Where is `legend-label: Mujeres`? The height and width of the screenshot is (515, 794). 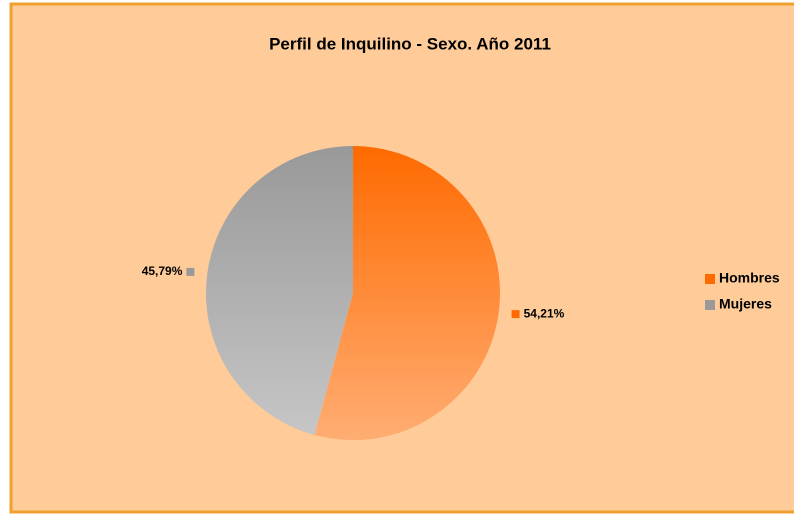 legend-label: Mujeres is located at coordinates (745, 304).